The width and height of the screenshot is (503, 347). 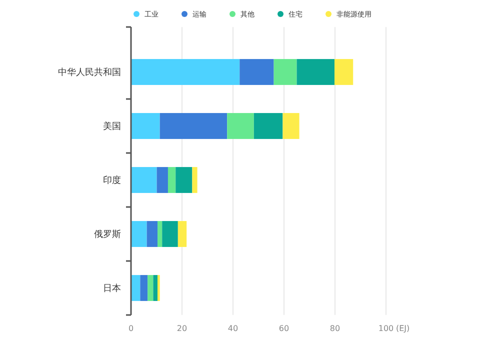 I want to click on y-tick-label: 日本, so click(x=112, y=288).